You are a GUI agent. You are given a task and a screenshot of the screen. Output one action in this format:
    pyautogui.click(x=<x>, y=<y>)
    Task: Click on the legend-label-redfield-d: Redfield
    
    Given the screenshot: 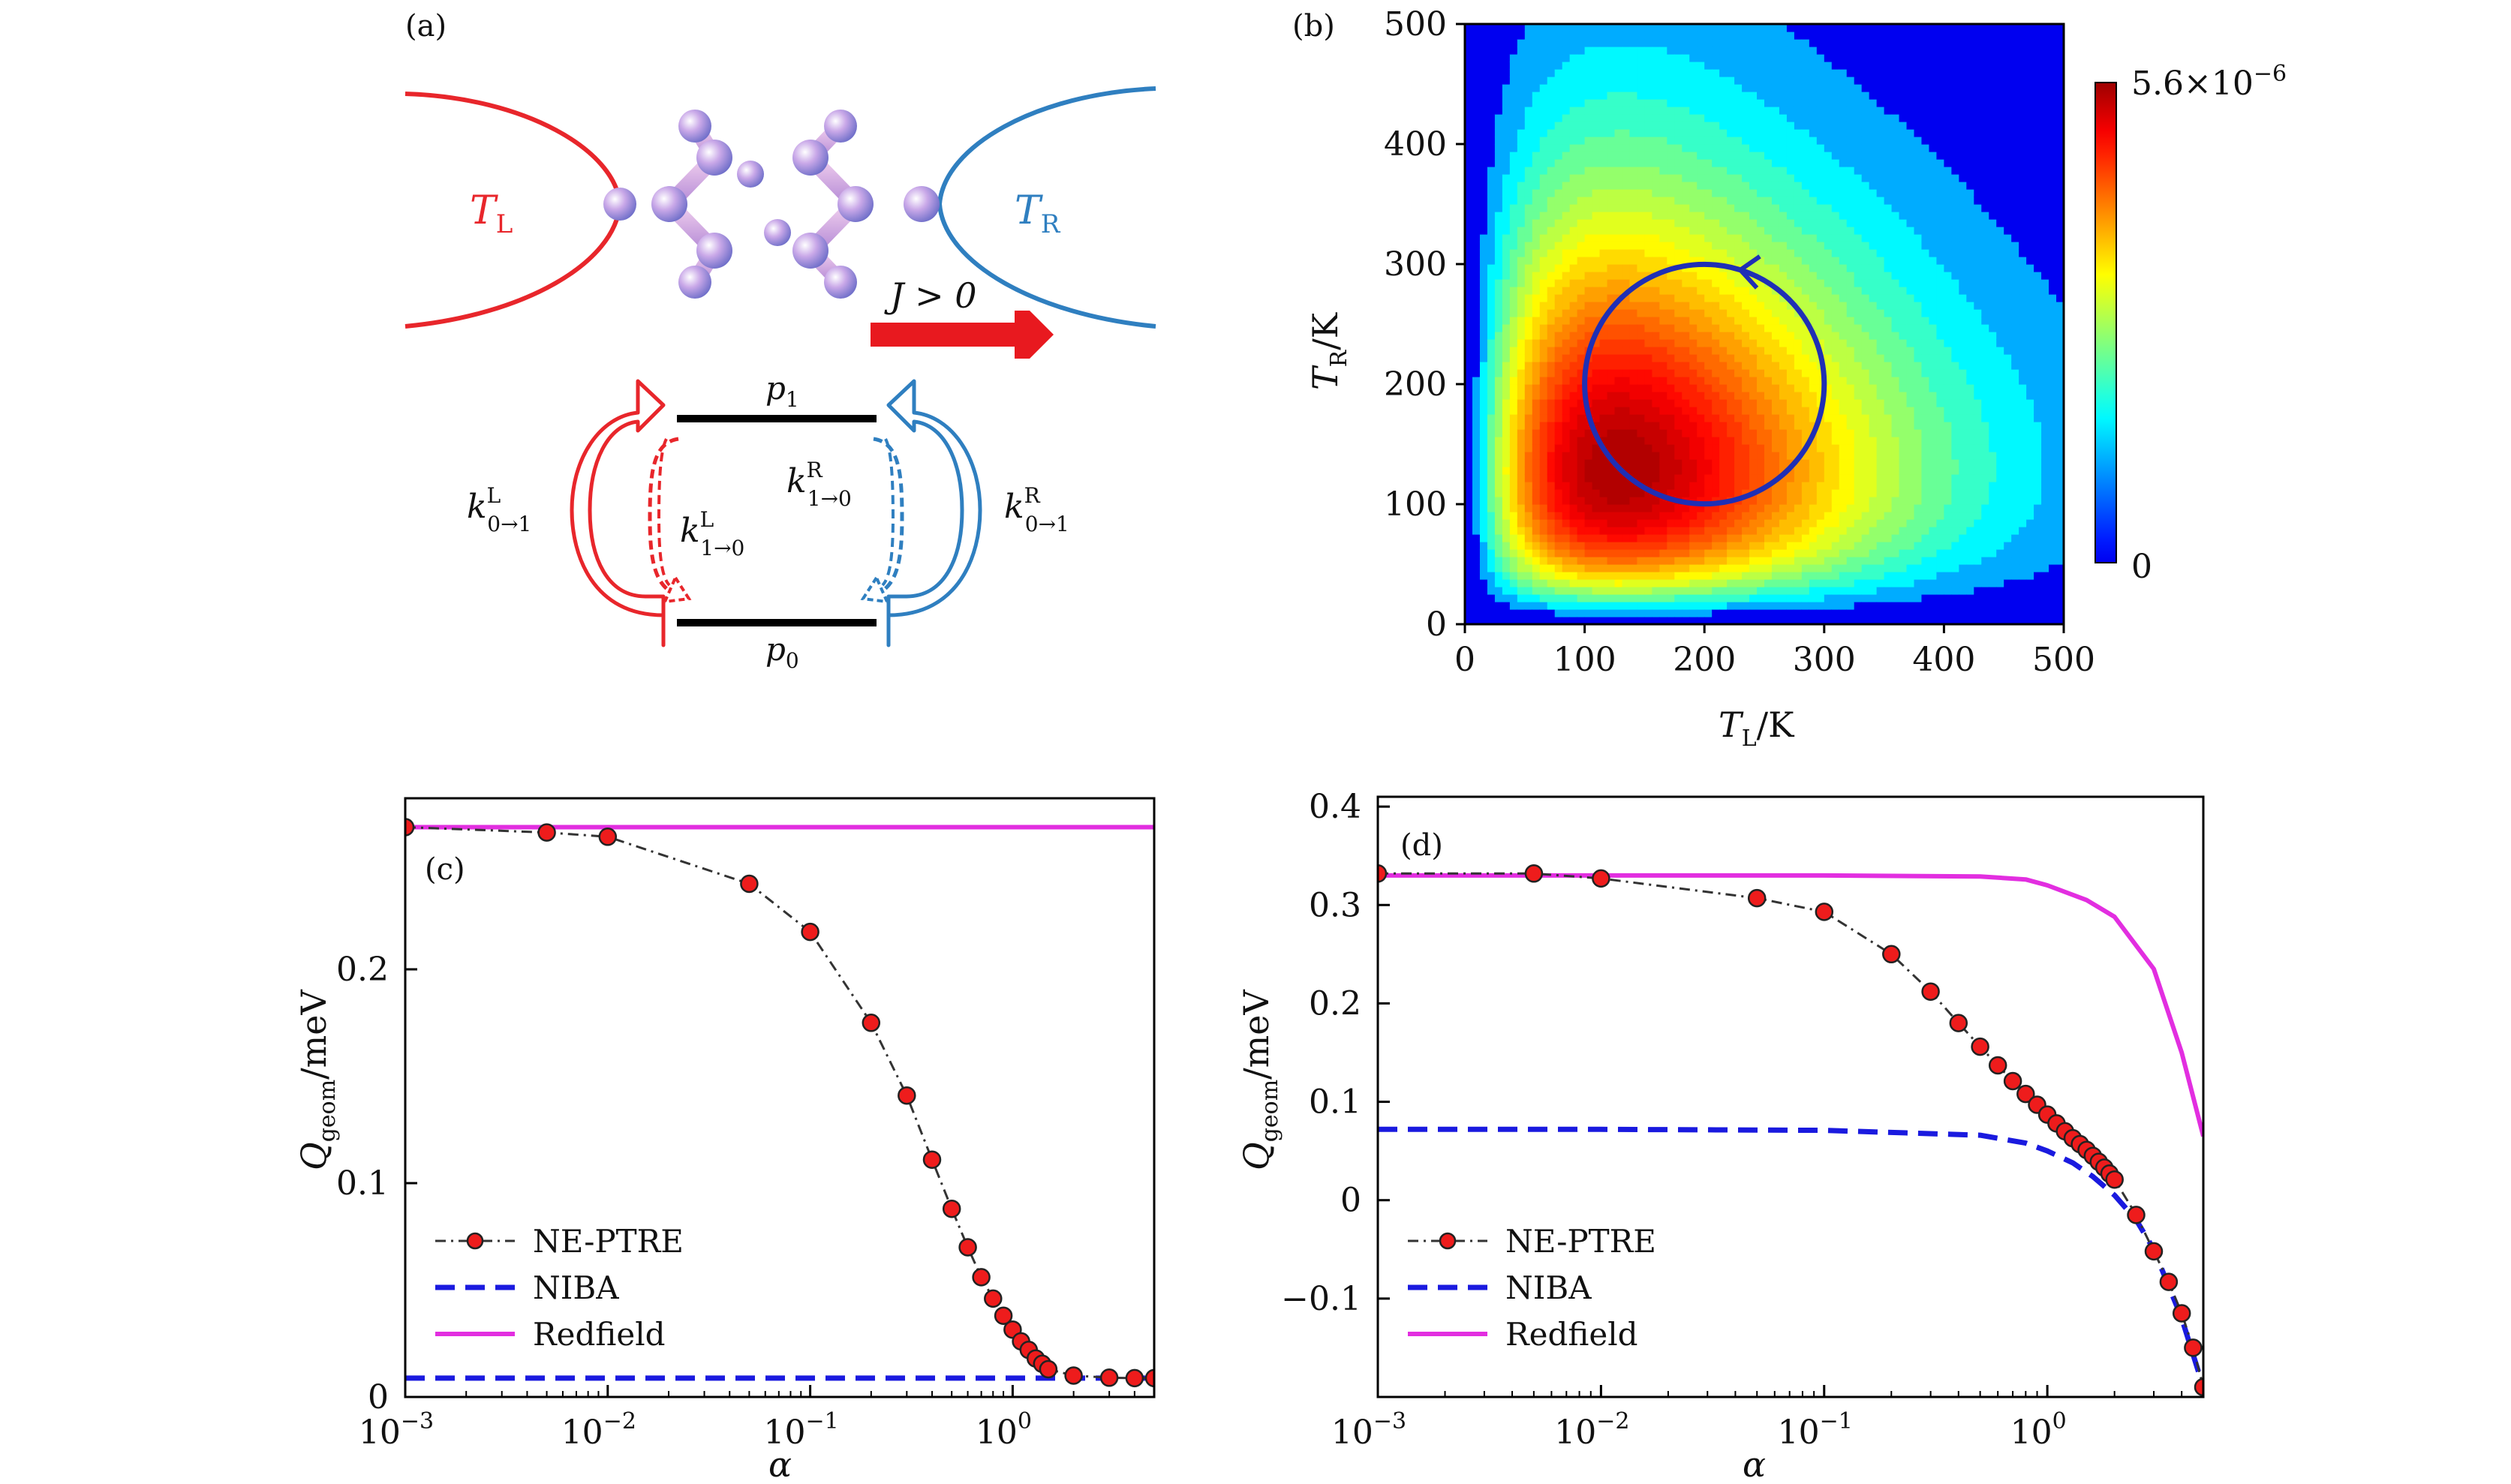 What is the action you would take?
    pyautogui.click(x=1571, y=1334)
    